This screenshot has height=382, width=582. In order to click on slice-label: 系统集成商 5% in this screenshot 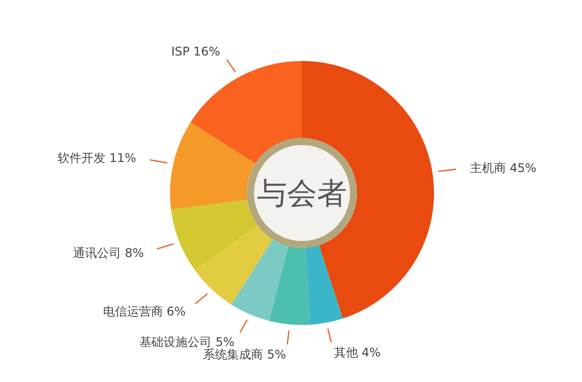, I will do `click(244, 354)`.